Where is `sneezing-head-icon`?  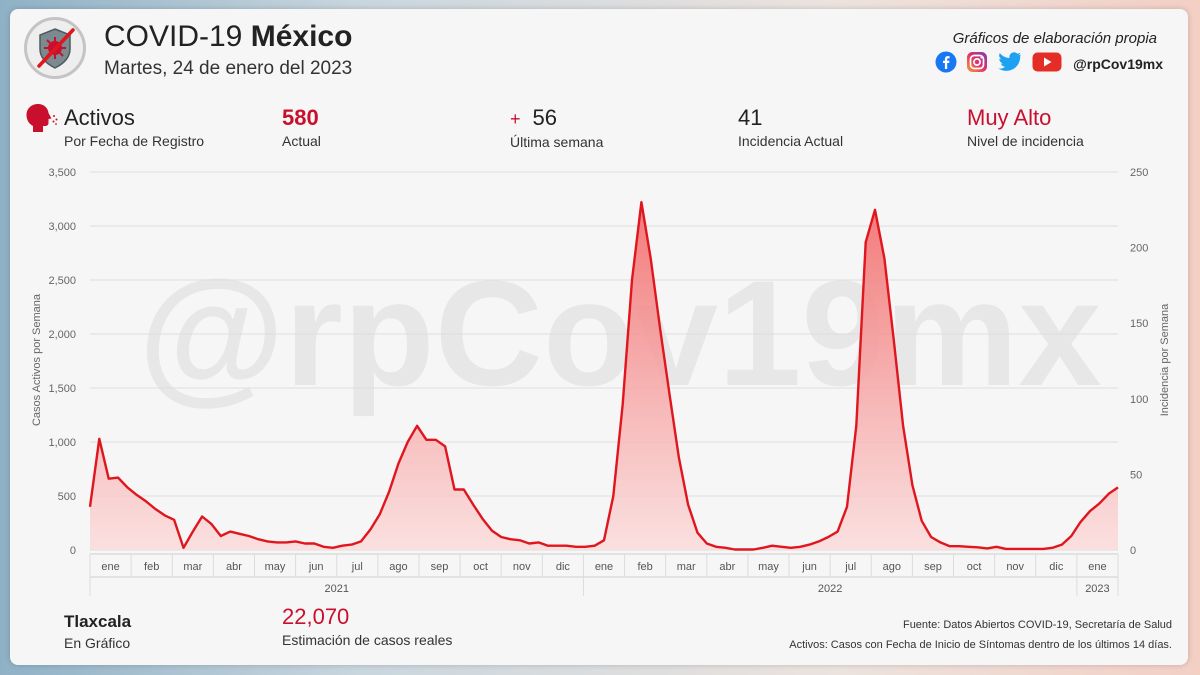
sneezing-head-icon is located at coordinates (41, 120).